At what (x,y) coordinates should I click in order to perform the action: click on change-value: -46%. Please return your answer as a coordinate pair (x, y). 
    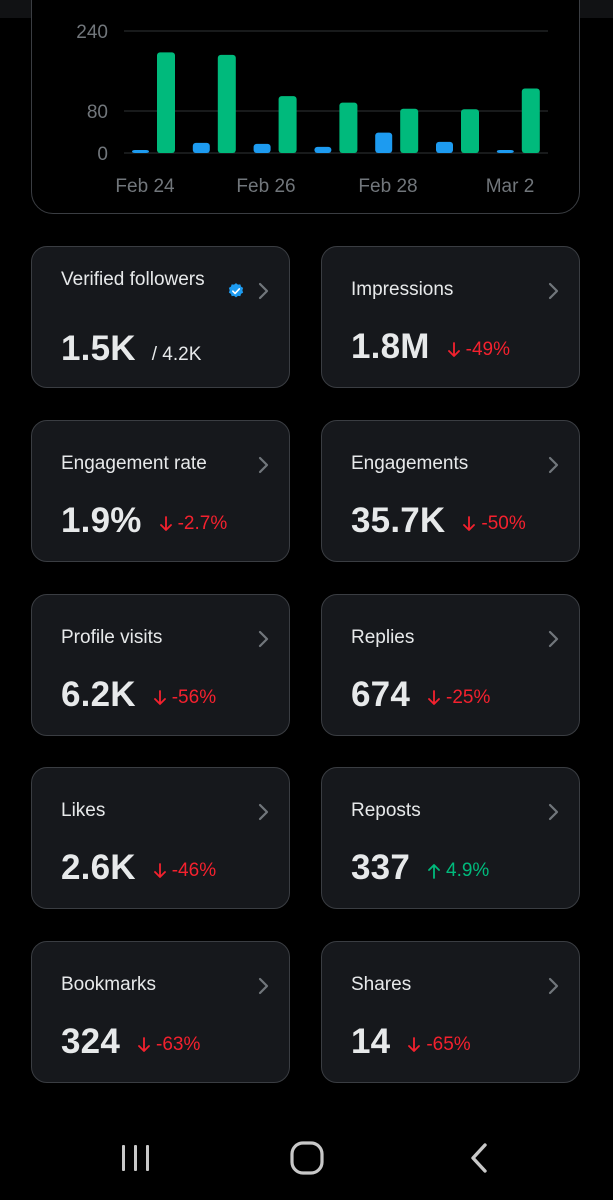
    Looking at the image, I should click on (194, 870).